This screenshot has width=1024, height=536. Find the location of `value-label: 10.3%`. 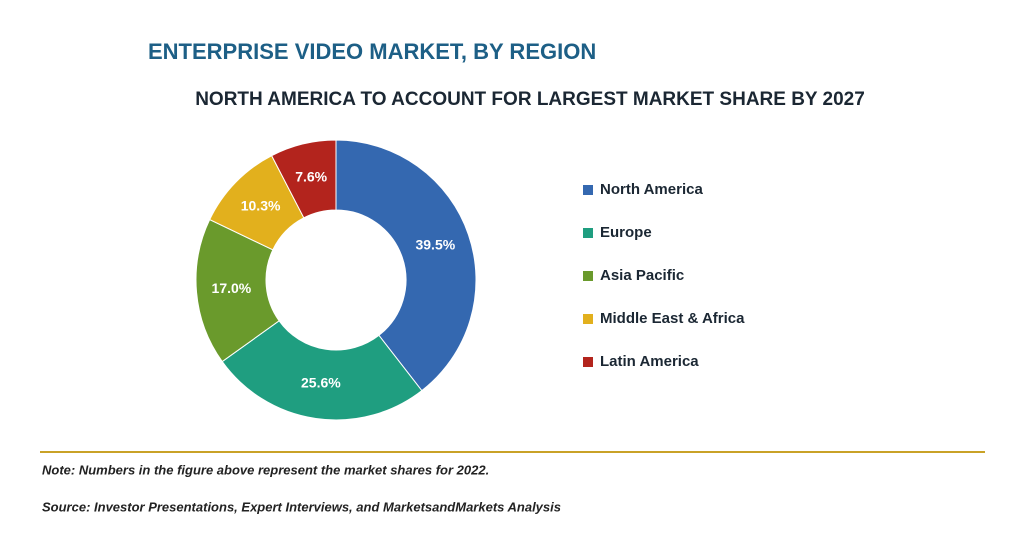

value-label: 10.3% is located at coordinates (261, 206).